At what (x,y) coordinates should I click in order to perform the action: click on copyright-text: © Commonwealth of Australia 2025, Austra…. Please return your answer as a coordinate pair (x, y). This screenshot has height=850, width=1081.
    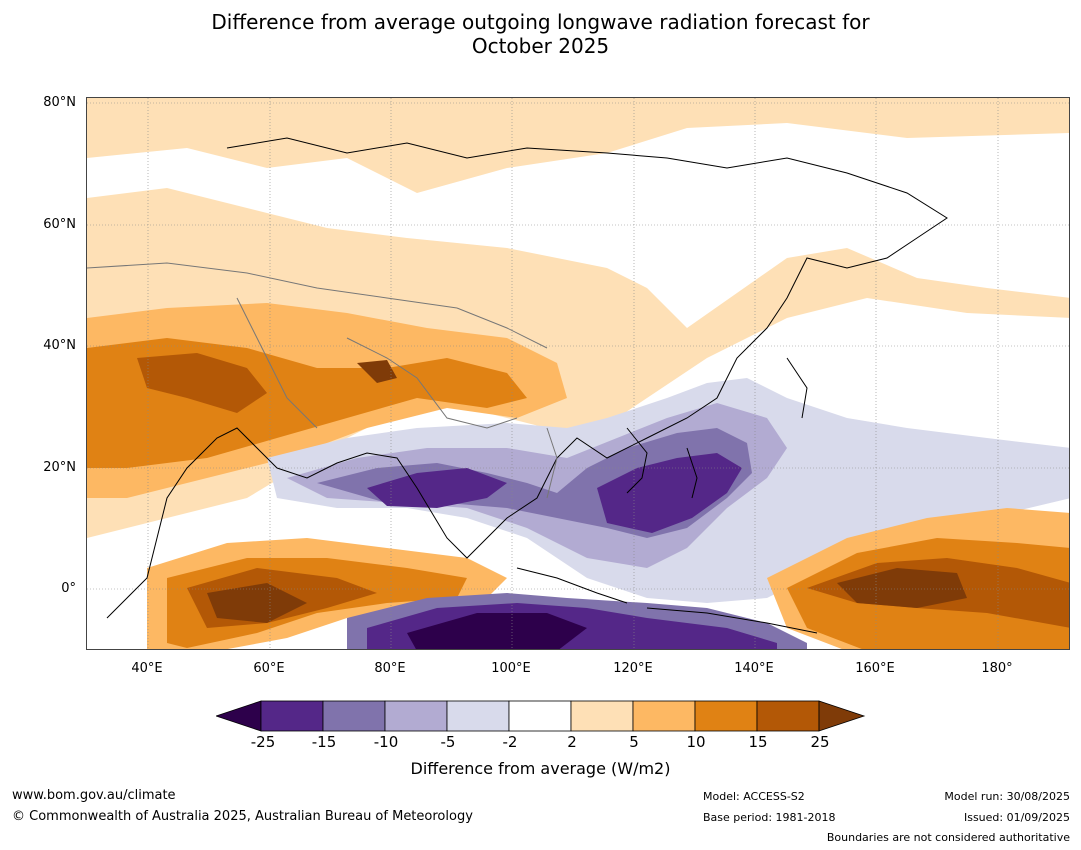
    Looking at the image, I should click on (242, 816).